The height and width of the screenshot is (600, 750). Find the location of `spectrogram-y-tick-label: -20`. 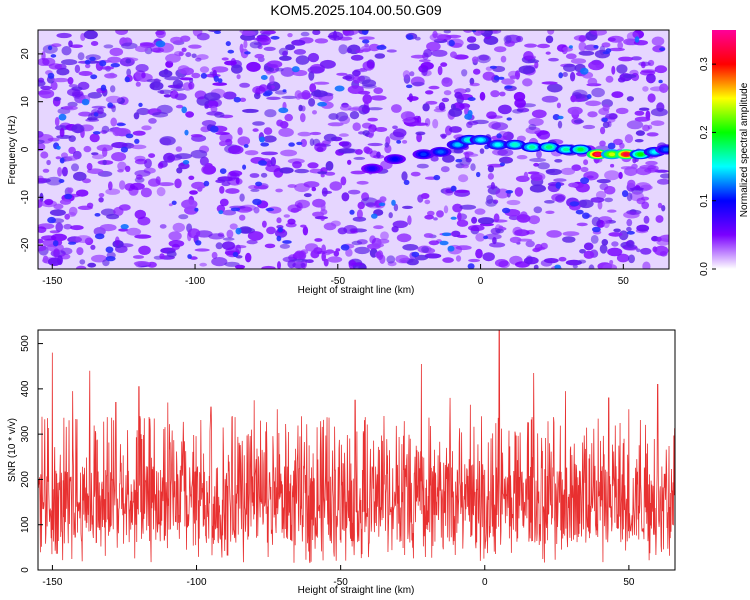

spectrogram-y-tick-label: -20 is located at coordinates (25, 244).